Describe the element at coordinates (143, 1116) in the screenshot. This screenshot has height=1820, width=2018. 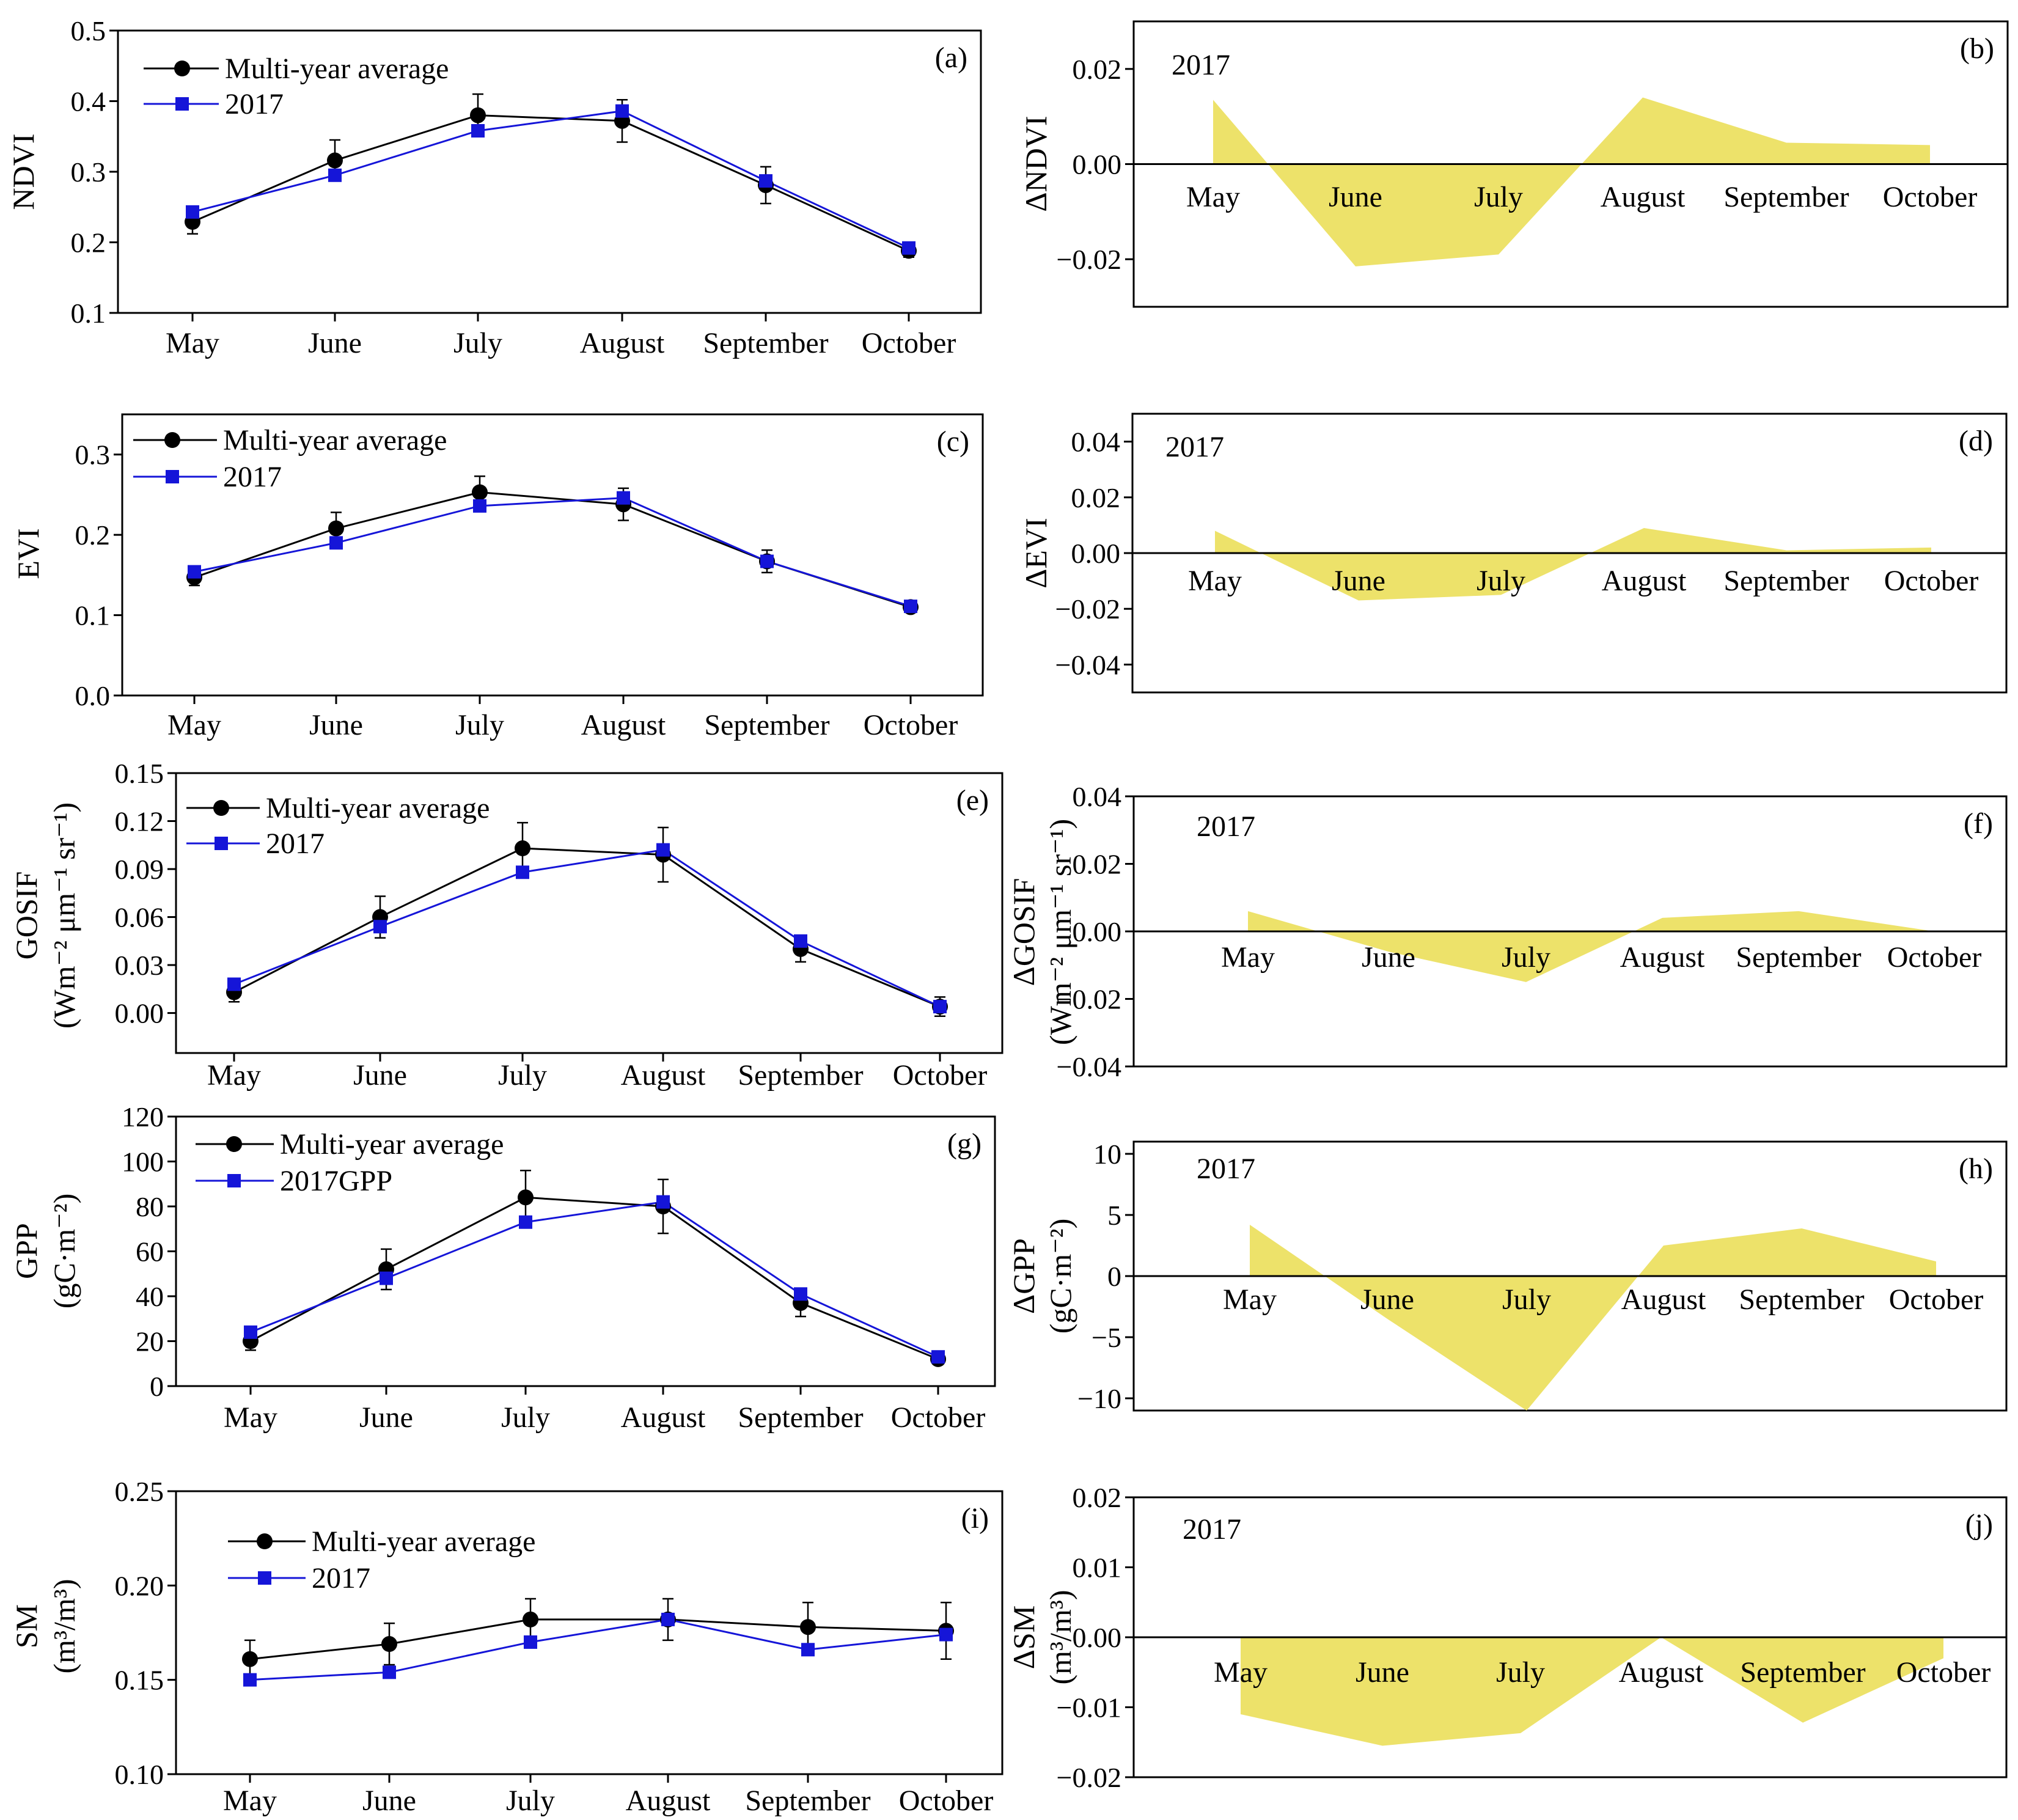
I see `y-tick-label: 120` at that location.